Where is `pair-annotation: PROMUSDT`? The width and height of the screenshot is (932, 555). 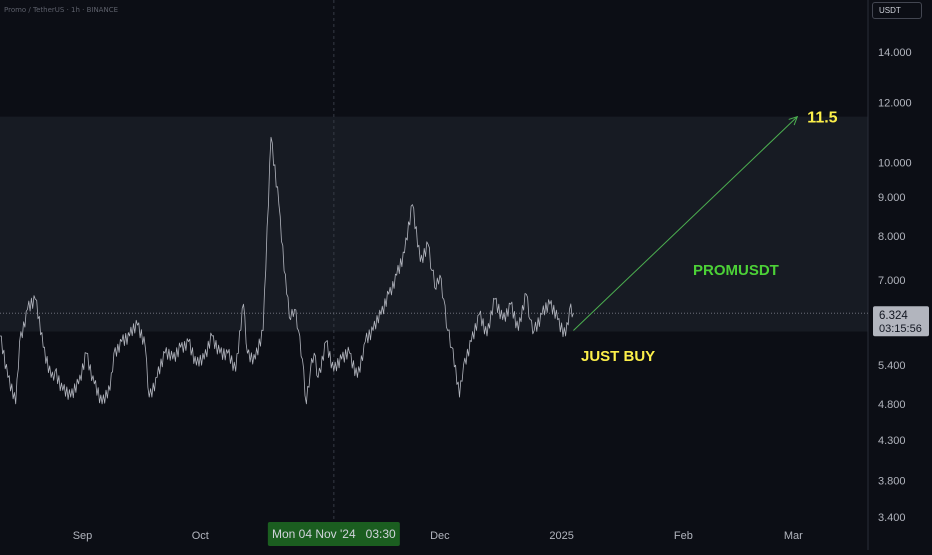
pair-annotation: PROMUSDT is located at coordinates (736, 270).